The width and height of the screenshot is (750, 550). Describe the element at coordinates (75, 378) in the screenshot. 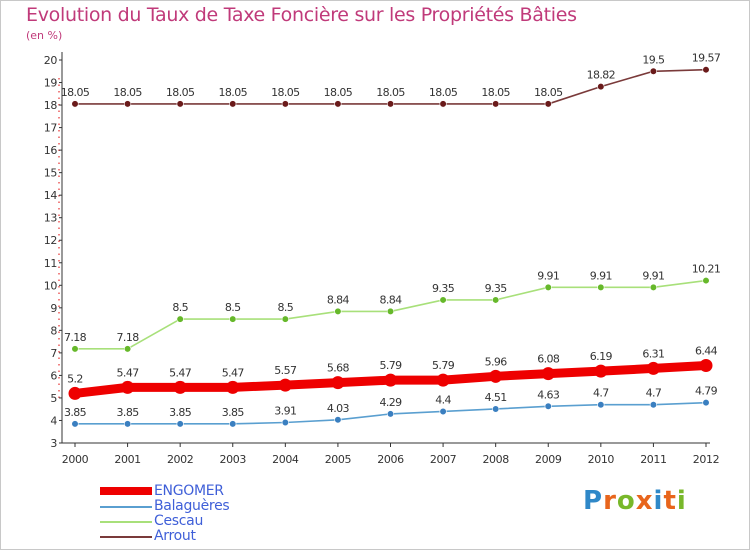

I see `data-label: 5.2` at that location.